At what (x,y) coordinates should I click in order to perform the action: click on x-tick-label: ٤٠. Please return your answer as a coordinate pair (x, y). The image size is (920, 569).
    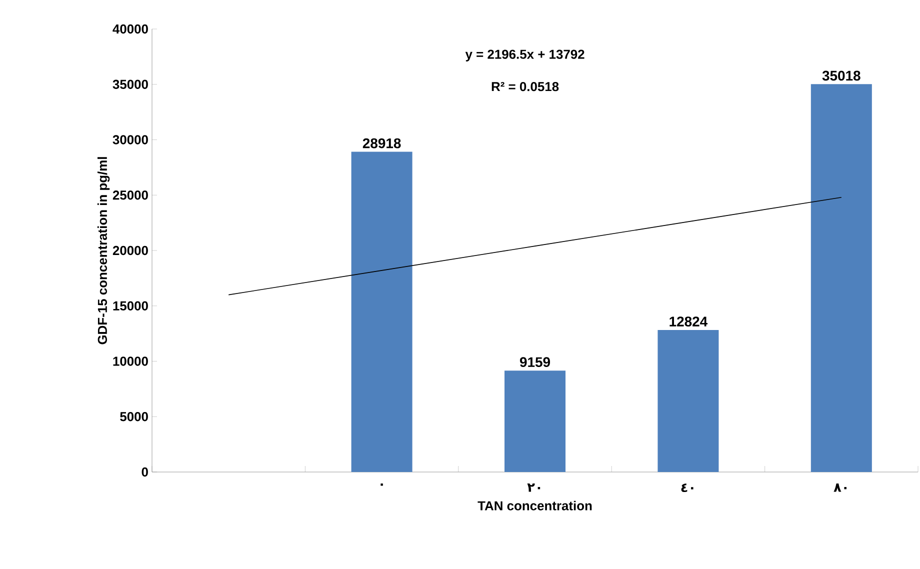
    Looking at the image, I should click on (687, 488).